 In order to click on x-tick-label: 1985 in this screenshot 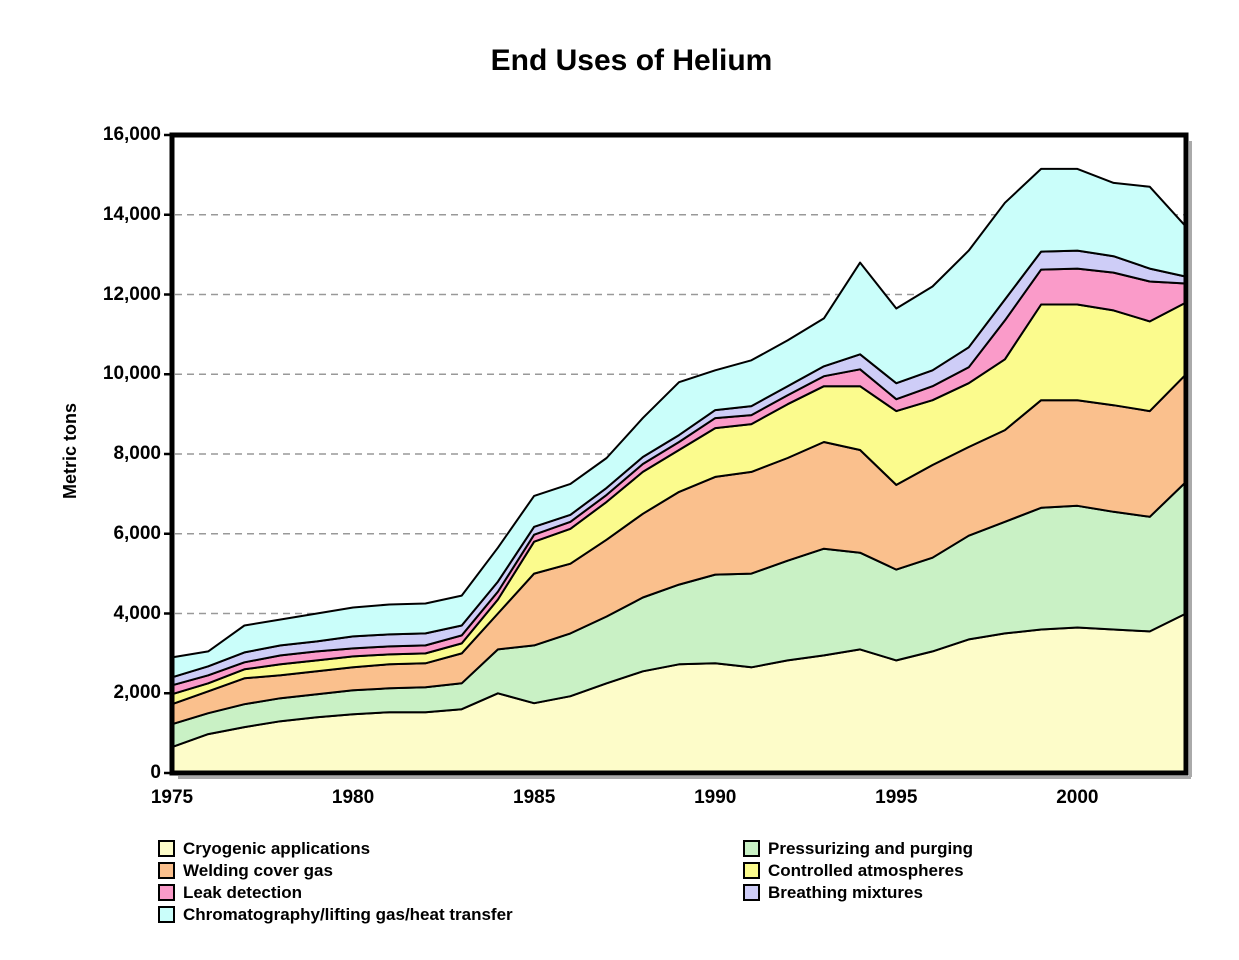, I will do `click(534, 797)`.